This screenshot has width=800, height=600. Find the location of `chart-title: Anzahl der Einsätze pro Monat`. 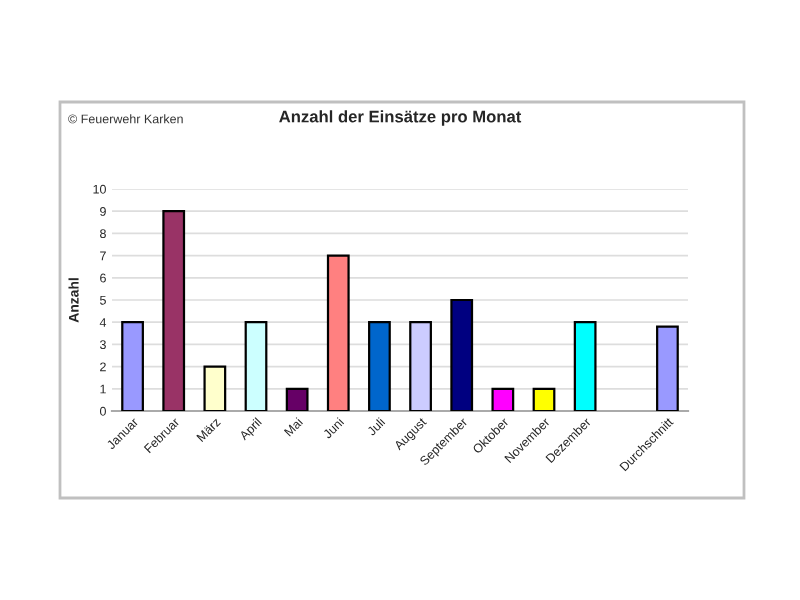

chart-title: Anzahl der Einsätze pro Monat is located at coordinates (400, 118).